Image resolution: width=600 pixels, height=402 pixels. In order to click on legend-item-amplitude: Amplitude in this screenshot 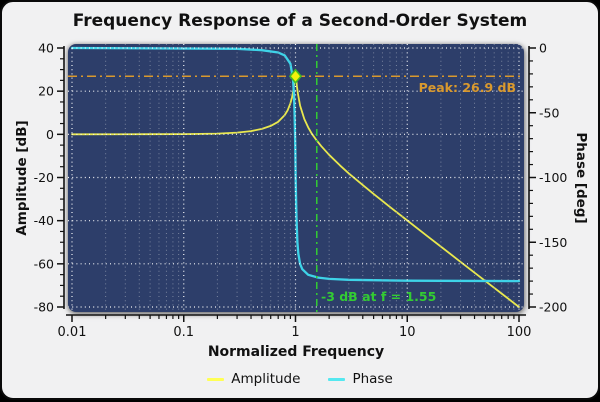, I will do `click(253, 379)`.